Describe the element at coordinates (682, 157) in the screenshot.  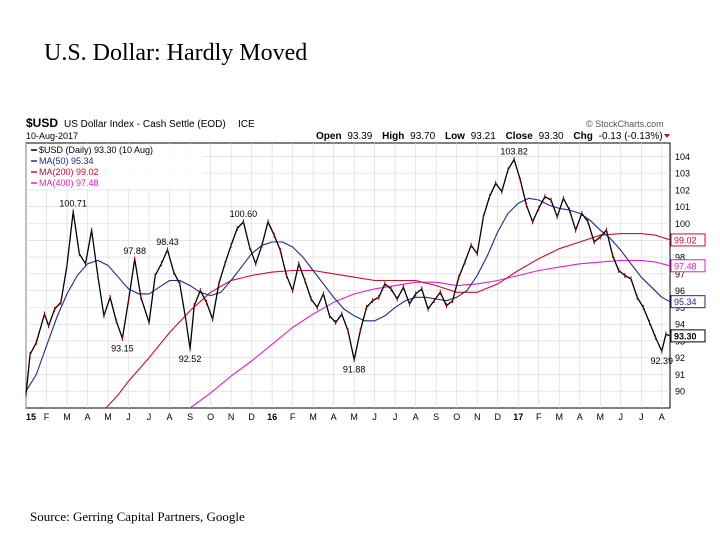
I see `y-tick-label: 104` at that location.